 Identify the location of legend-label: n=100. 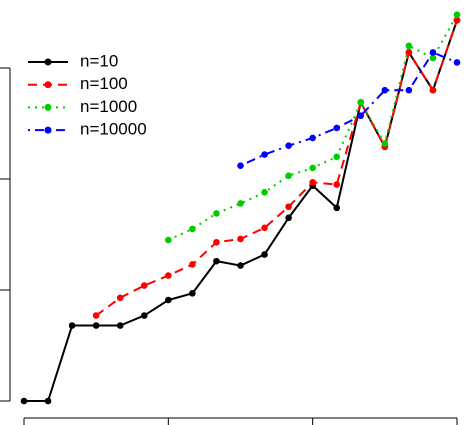
(104, 83).